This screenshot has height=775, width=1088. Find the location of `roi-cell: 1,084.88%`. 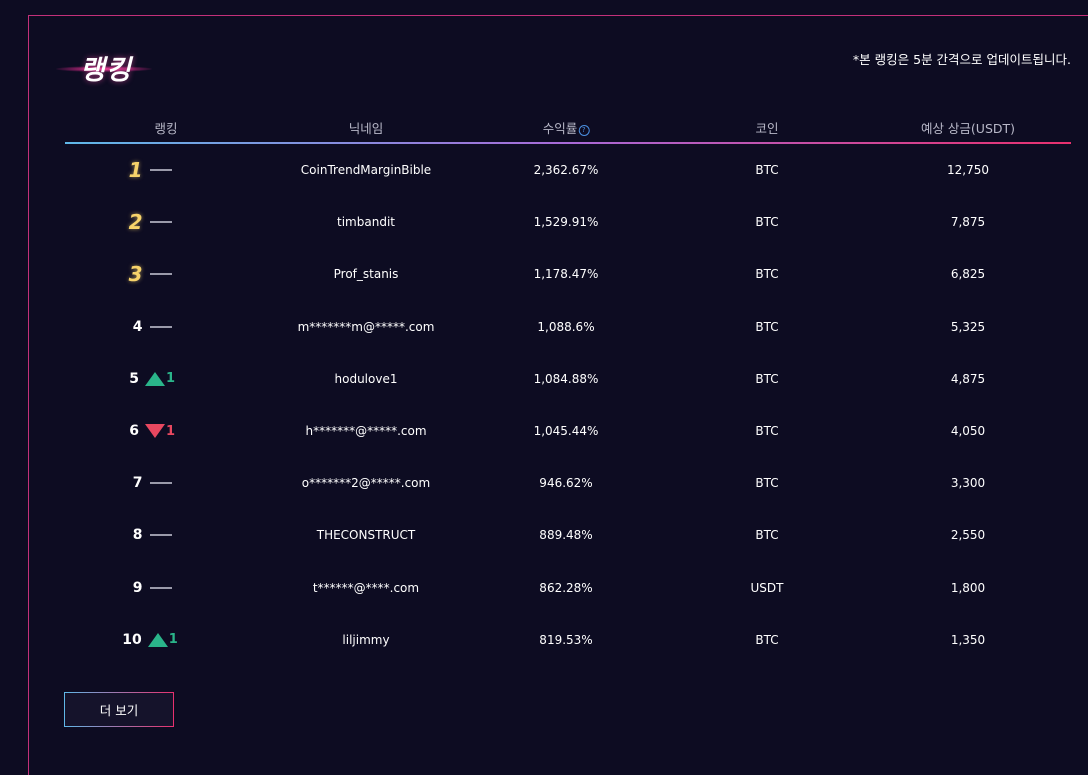

roi-cell: 1,084.88% is located at coordinates (566, 378).